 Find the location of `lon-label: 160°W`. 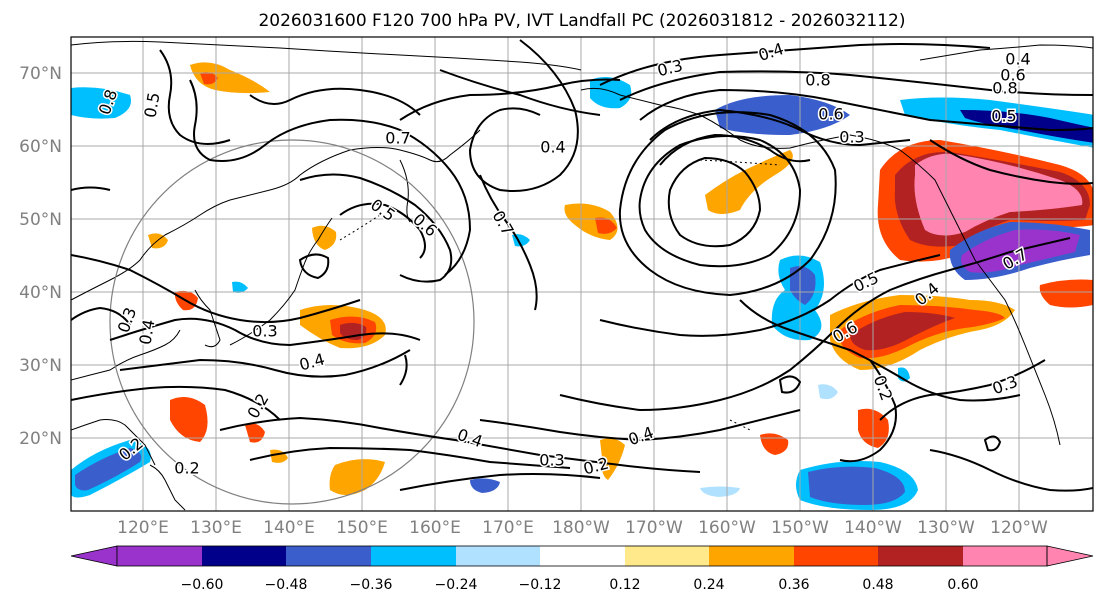

lon-label: 160°W is located at coordinates (727, 528).